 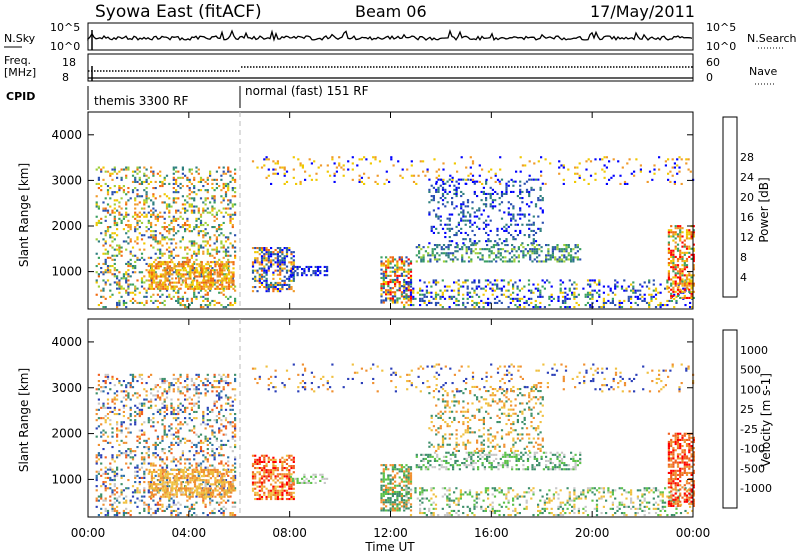 I want to click on power-colorbar-tick: 28, so click(x=747, y=157).